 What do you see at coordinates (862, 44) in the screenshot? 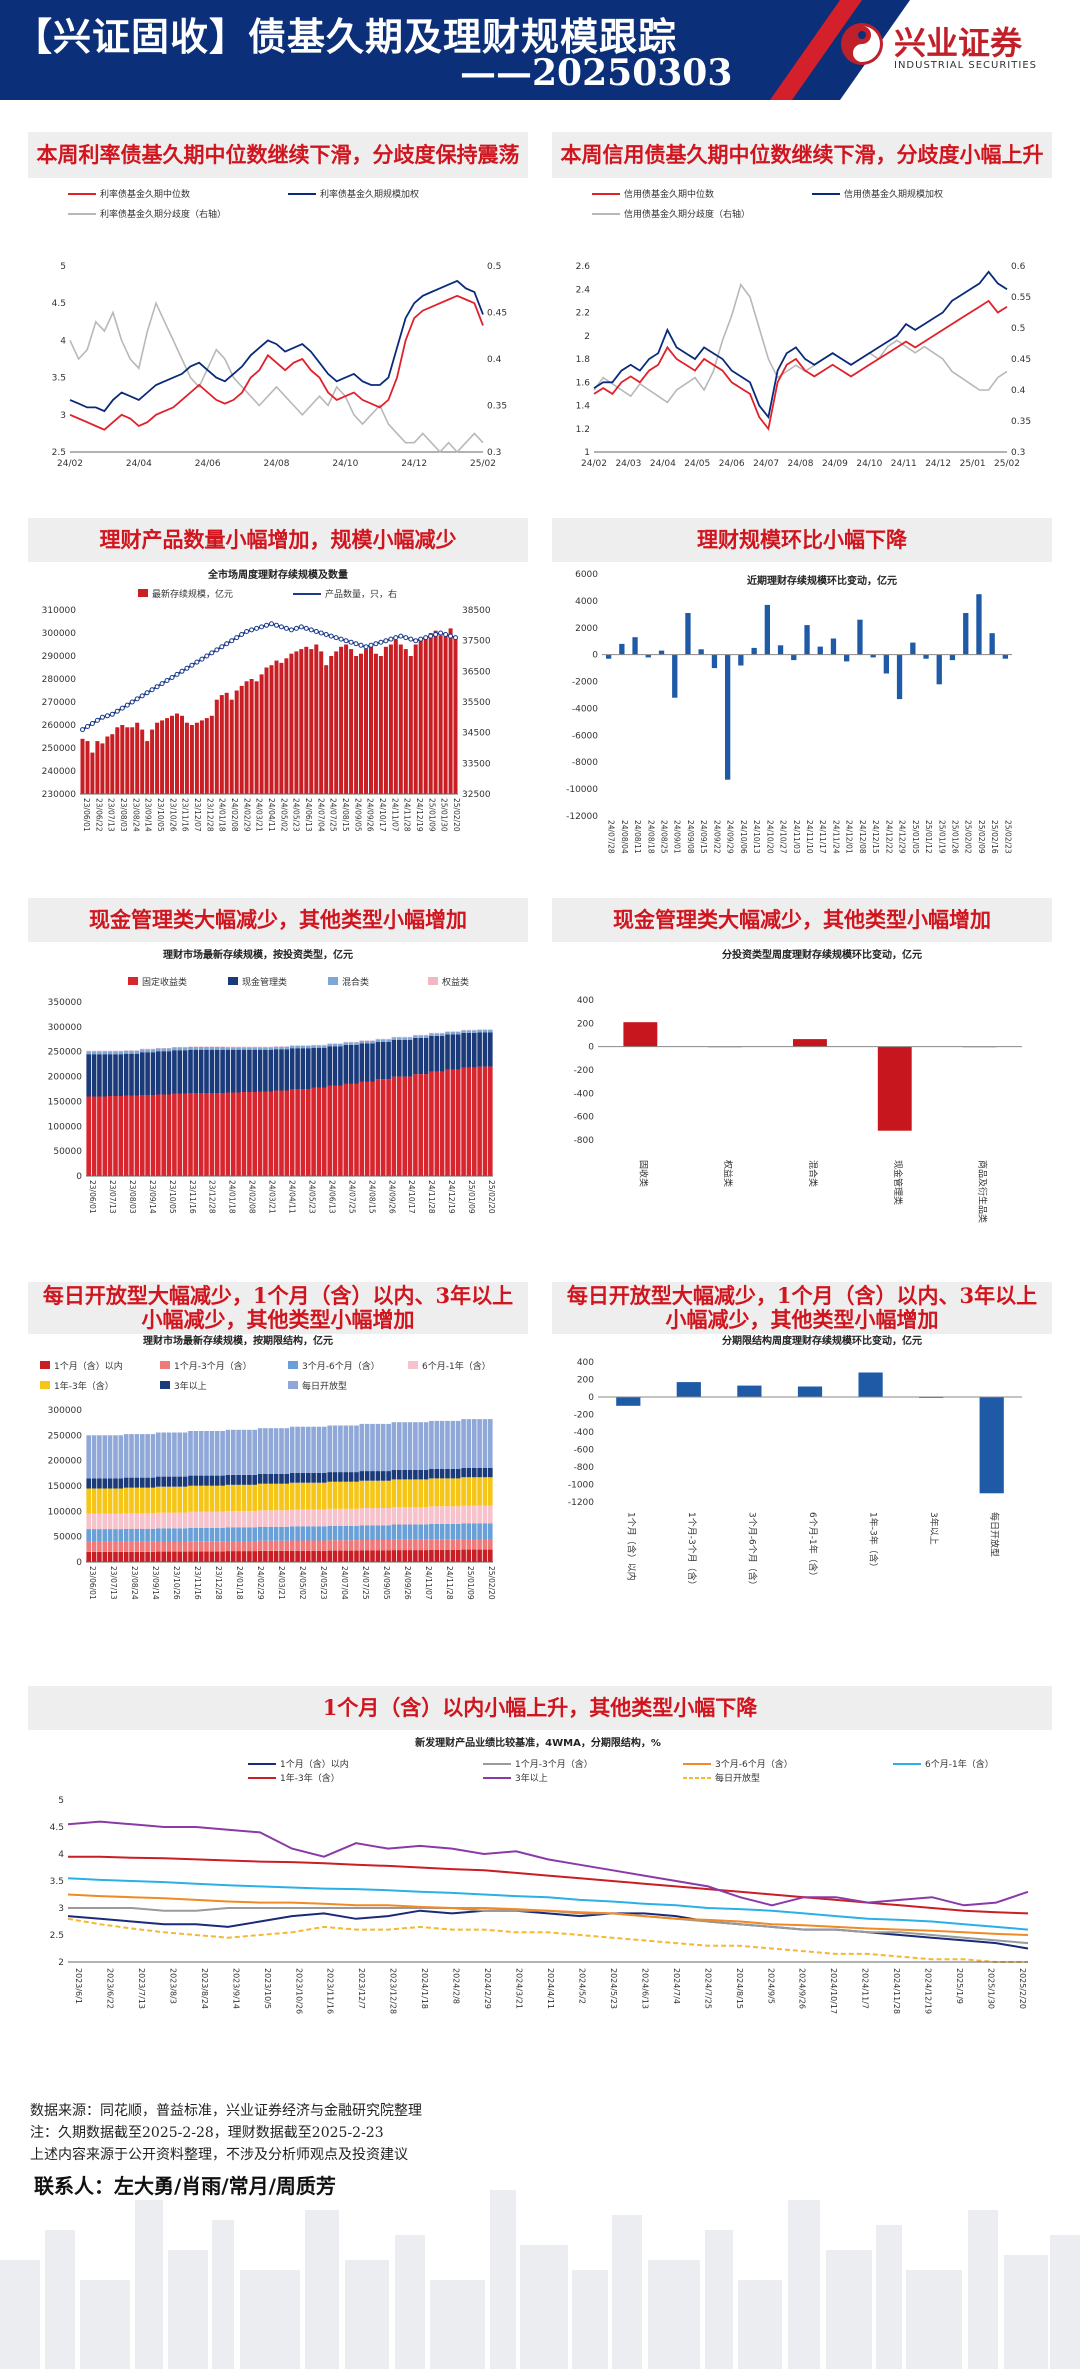
I see `brand-logo-icon` at bounding box center [862, 44].